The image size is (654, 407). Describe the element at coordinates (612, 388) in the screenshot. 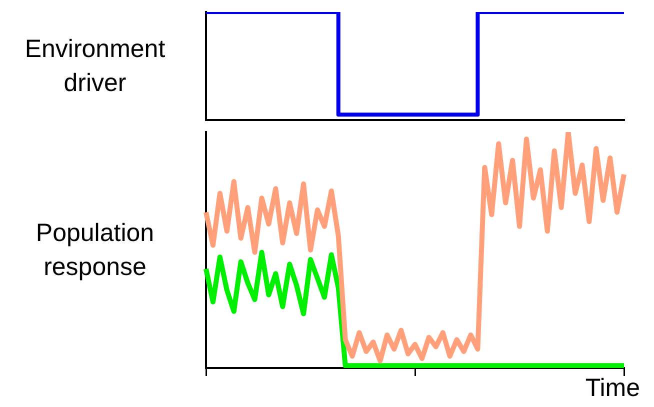

I see `x-axis-title: Time` at that location.